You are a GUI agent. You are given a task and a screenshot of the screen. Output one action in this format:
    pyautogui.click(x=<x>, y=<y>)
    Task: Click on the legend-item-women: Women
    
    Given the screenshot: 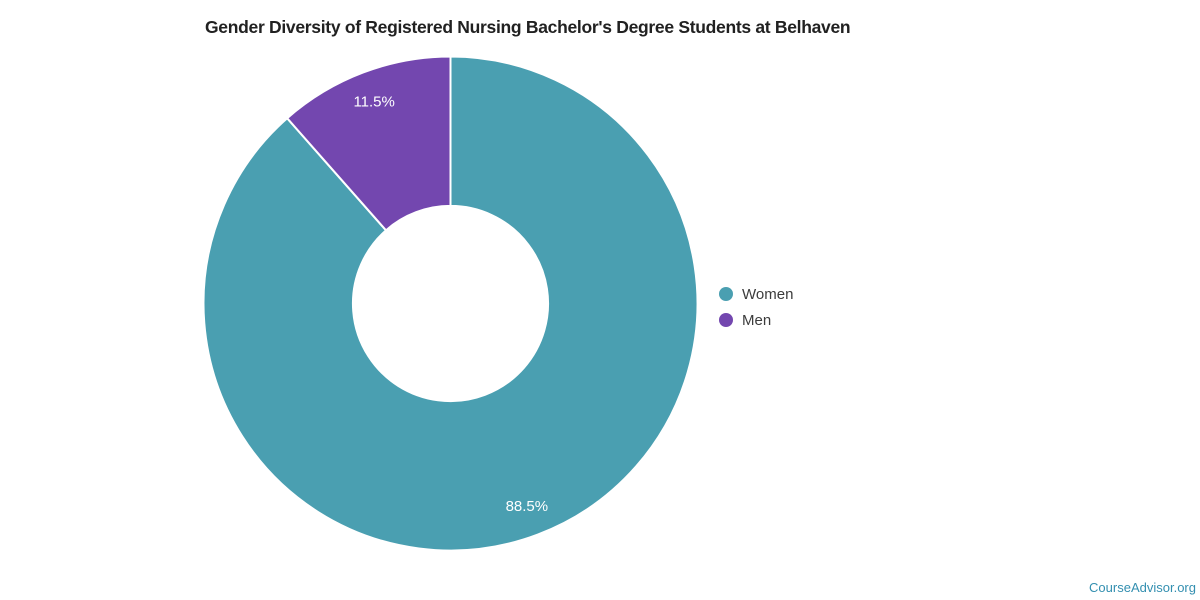 What is the action you would take?
    pyautogui.click(x=756, y=294)
    